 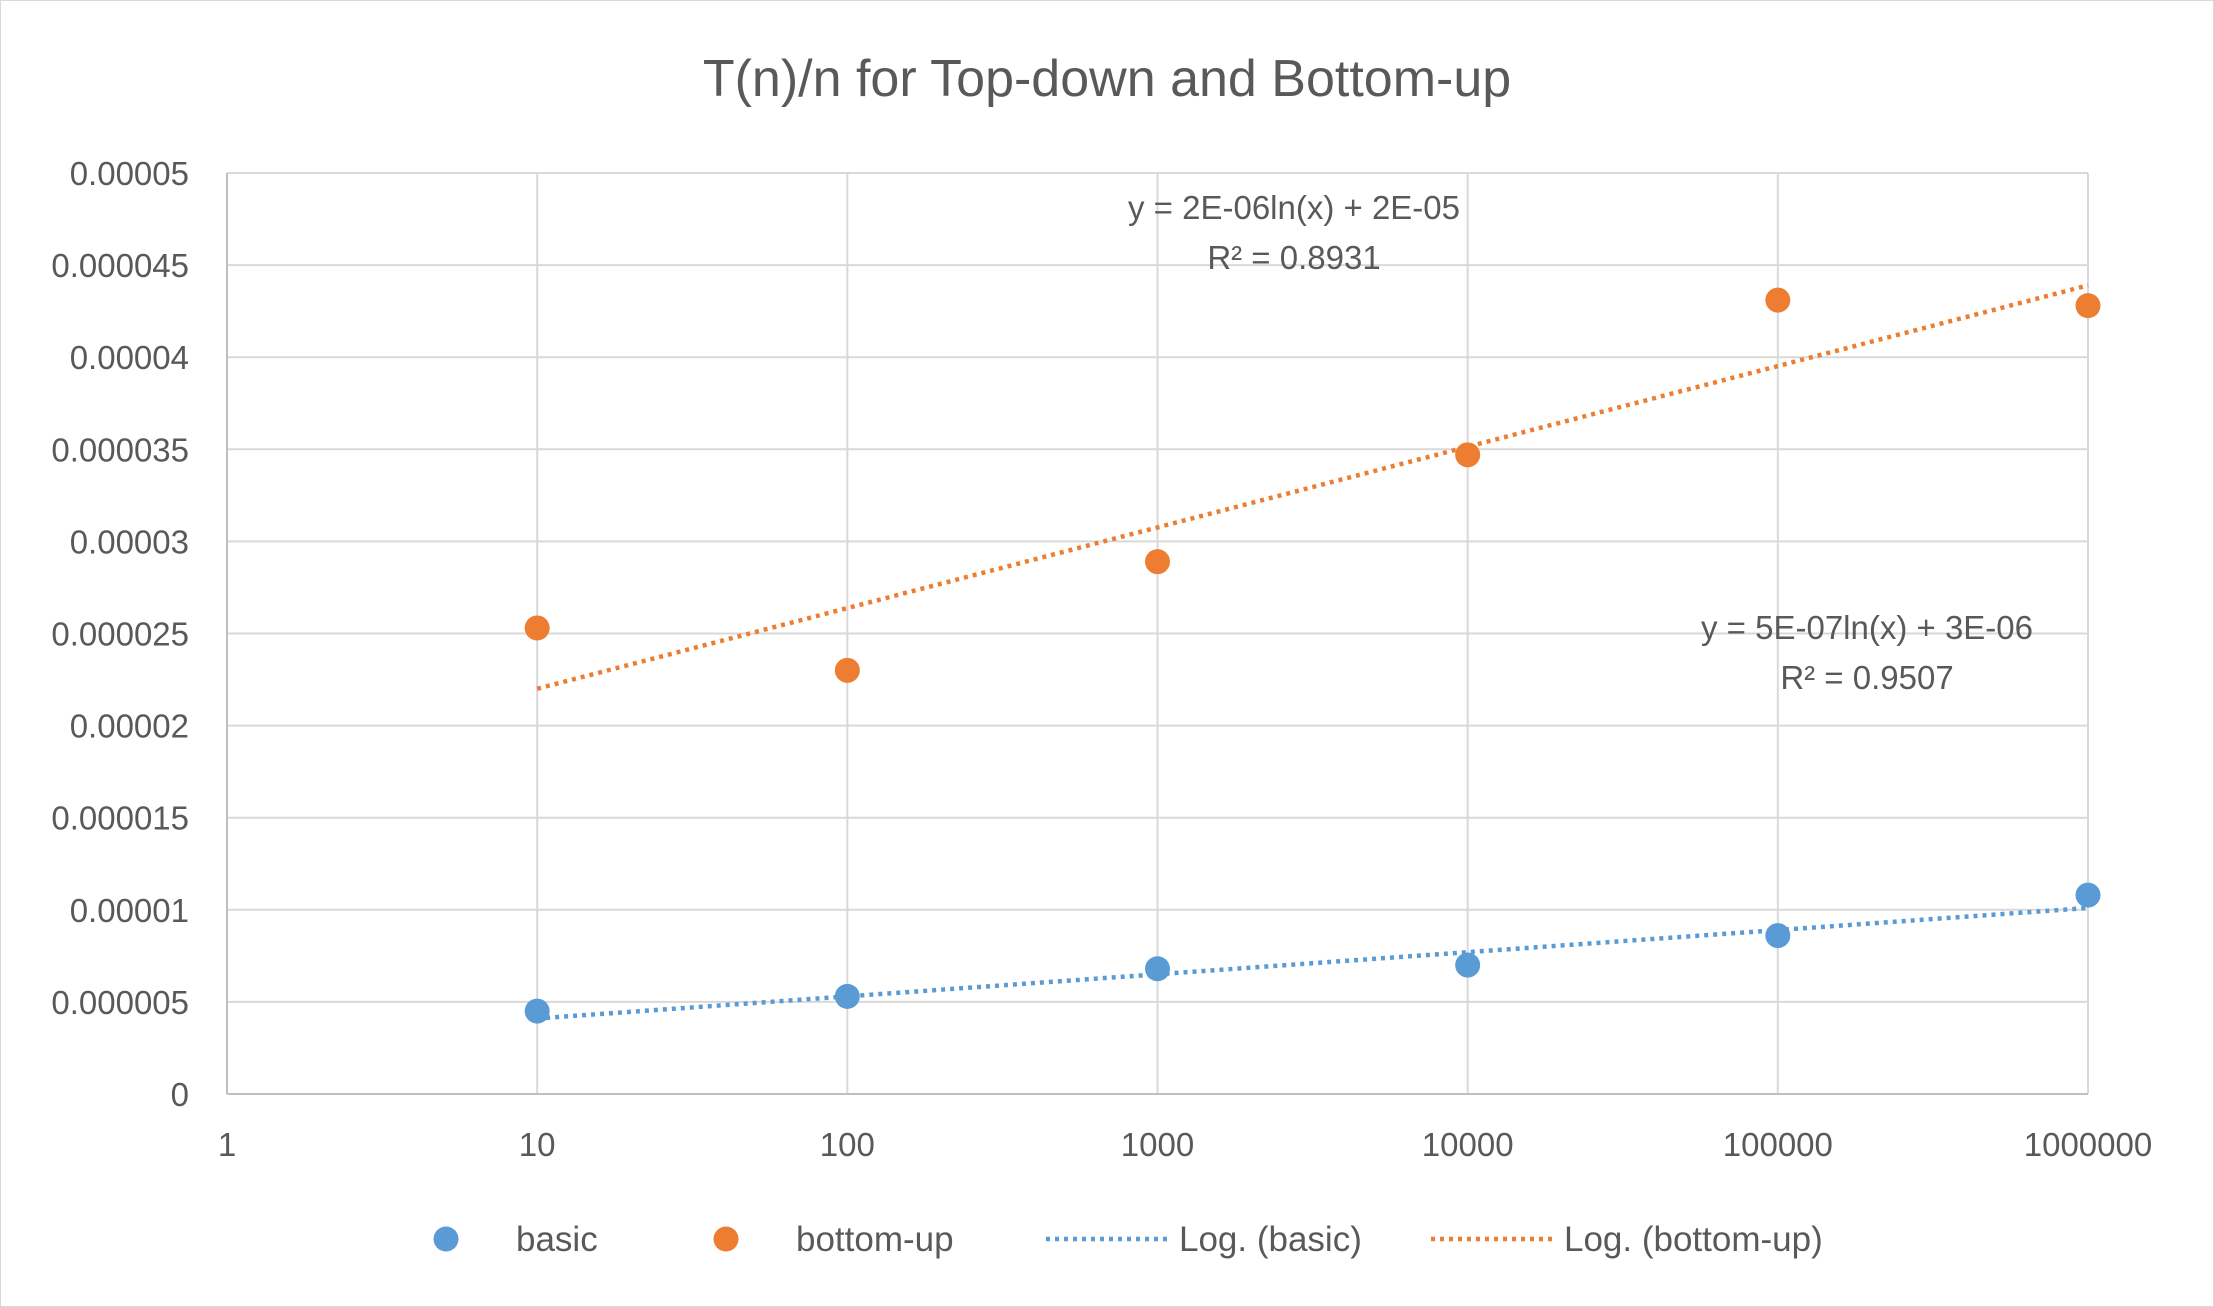 I want to click on x-tick-label: 1000, so click(x=1157, y=1144).